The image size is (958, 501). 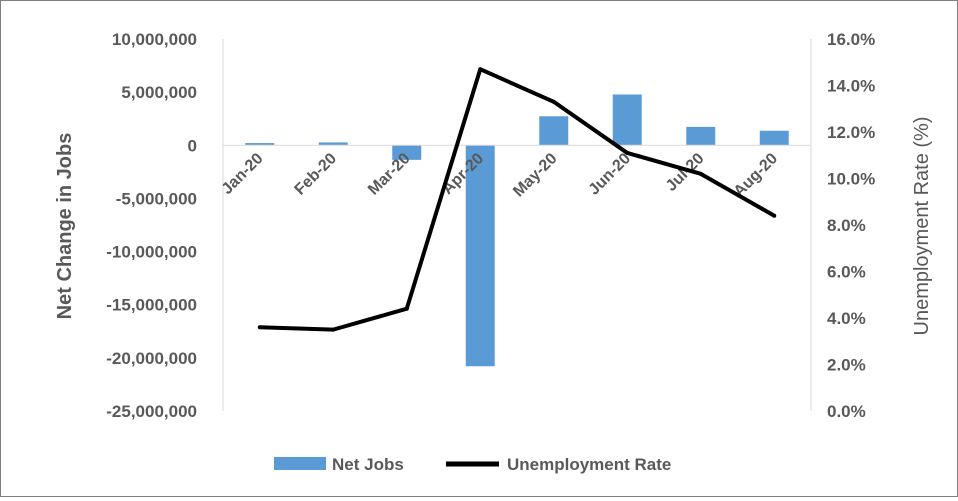 What do you see at coordinates (851, 179) in the screenshot?
I see `right-tick-label: 10.0%` at bounding box center [851, 179].